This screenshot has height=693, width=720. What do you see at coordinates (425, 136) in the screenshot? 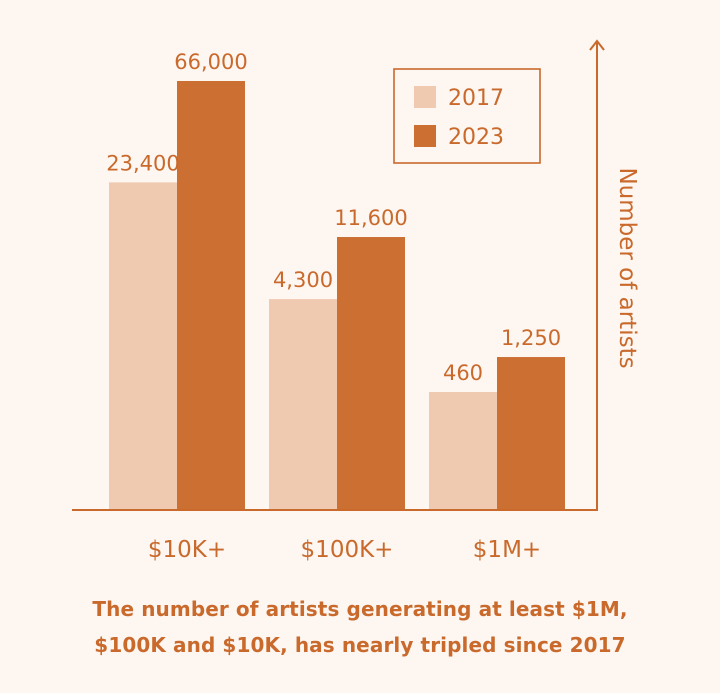
I see `legend-swatch-2023` at bounding box center [425, 136].